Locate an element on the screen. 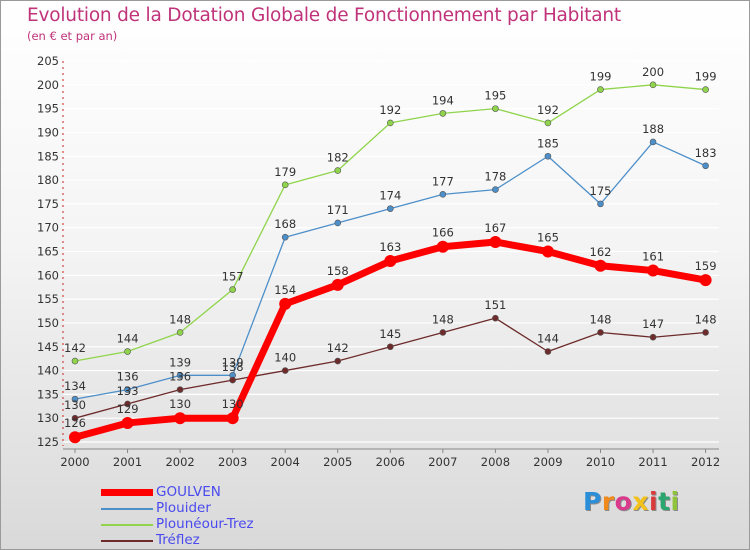  x-tick-label: 2007 is located at coordinates (442, 462).